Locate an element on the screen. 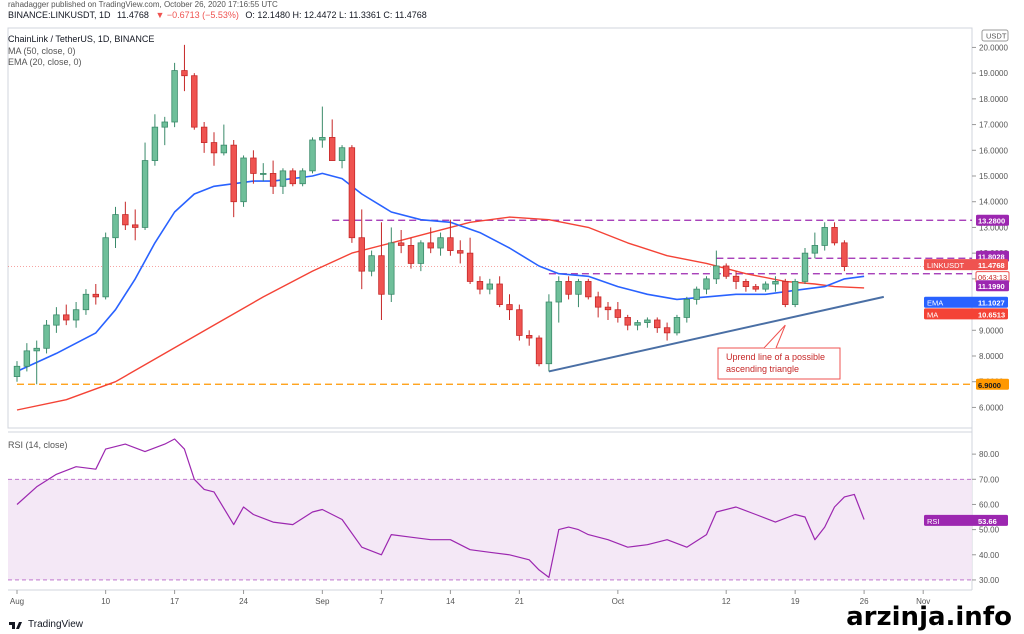 The image size is (1024, 634). price-tick-label: 18.0000 is located at coordinates (993, 99).